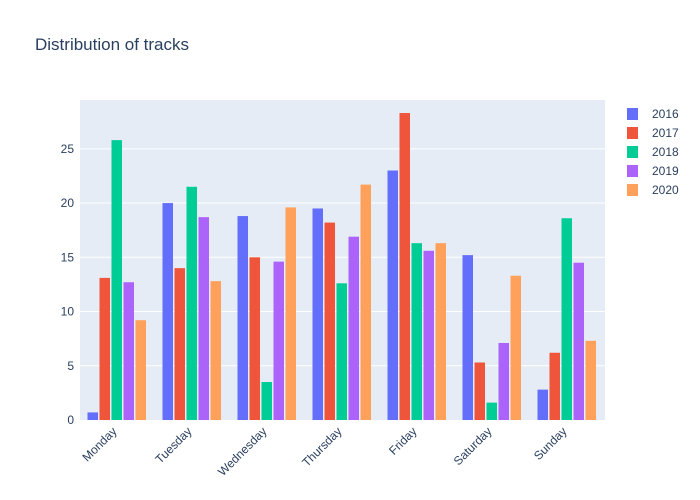 The image size is (700, 500). I want to click on x-tick-label-thursday: Thursday, so click(321, 446).